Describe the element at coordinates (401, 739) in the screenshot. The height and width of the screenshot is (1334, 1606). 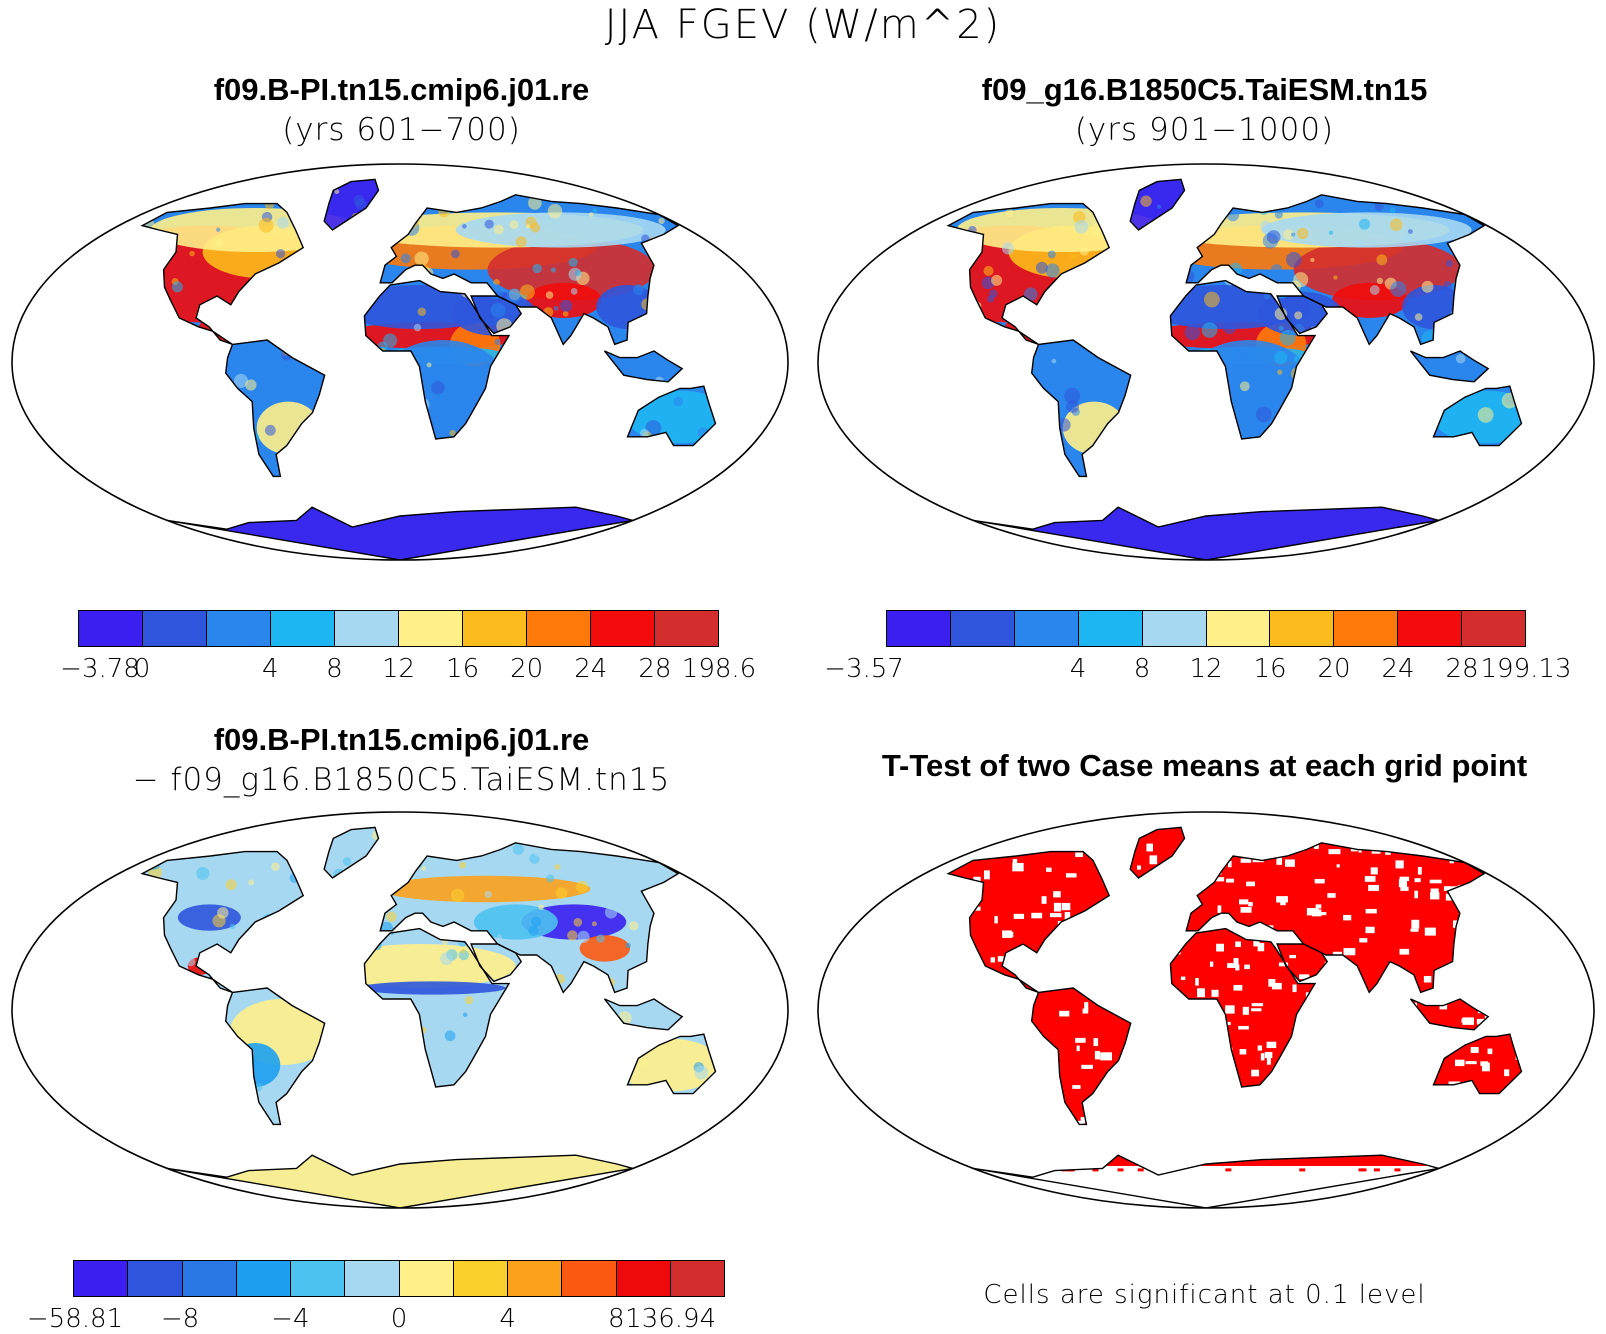
I see `panel-3-title: f09.B-PI.tn15.cmip6.j01.re` at that location.